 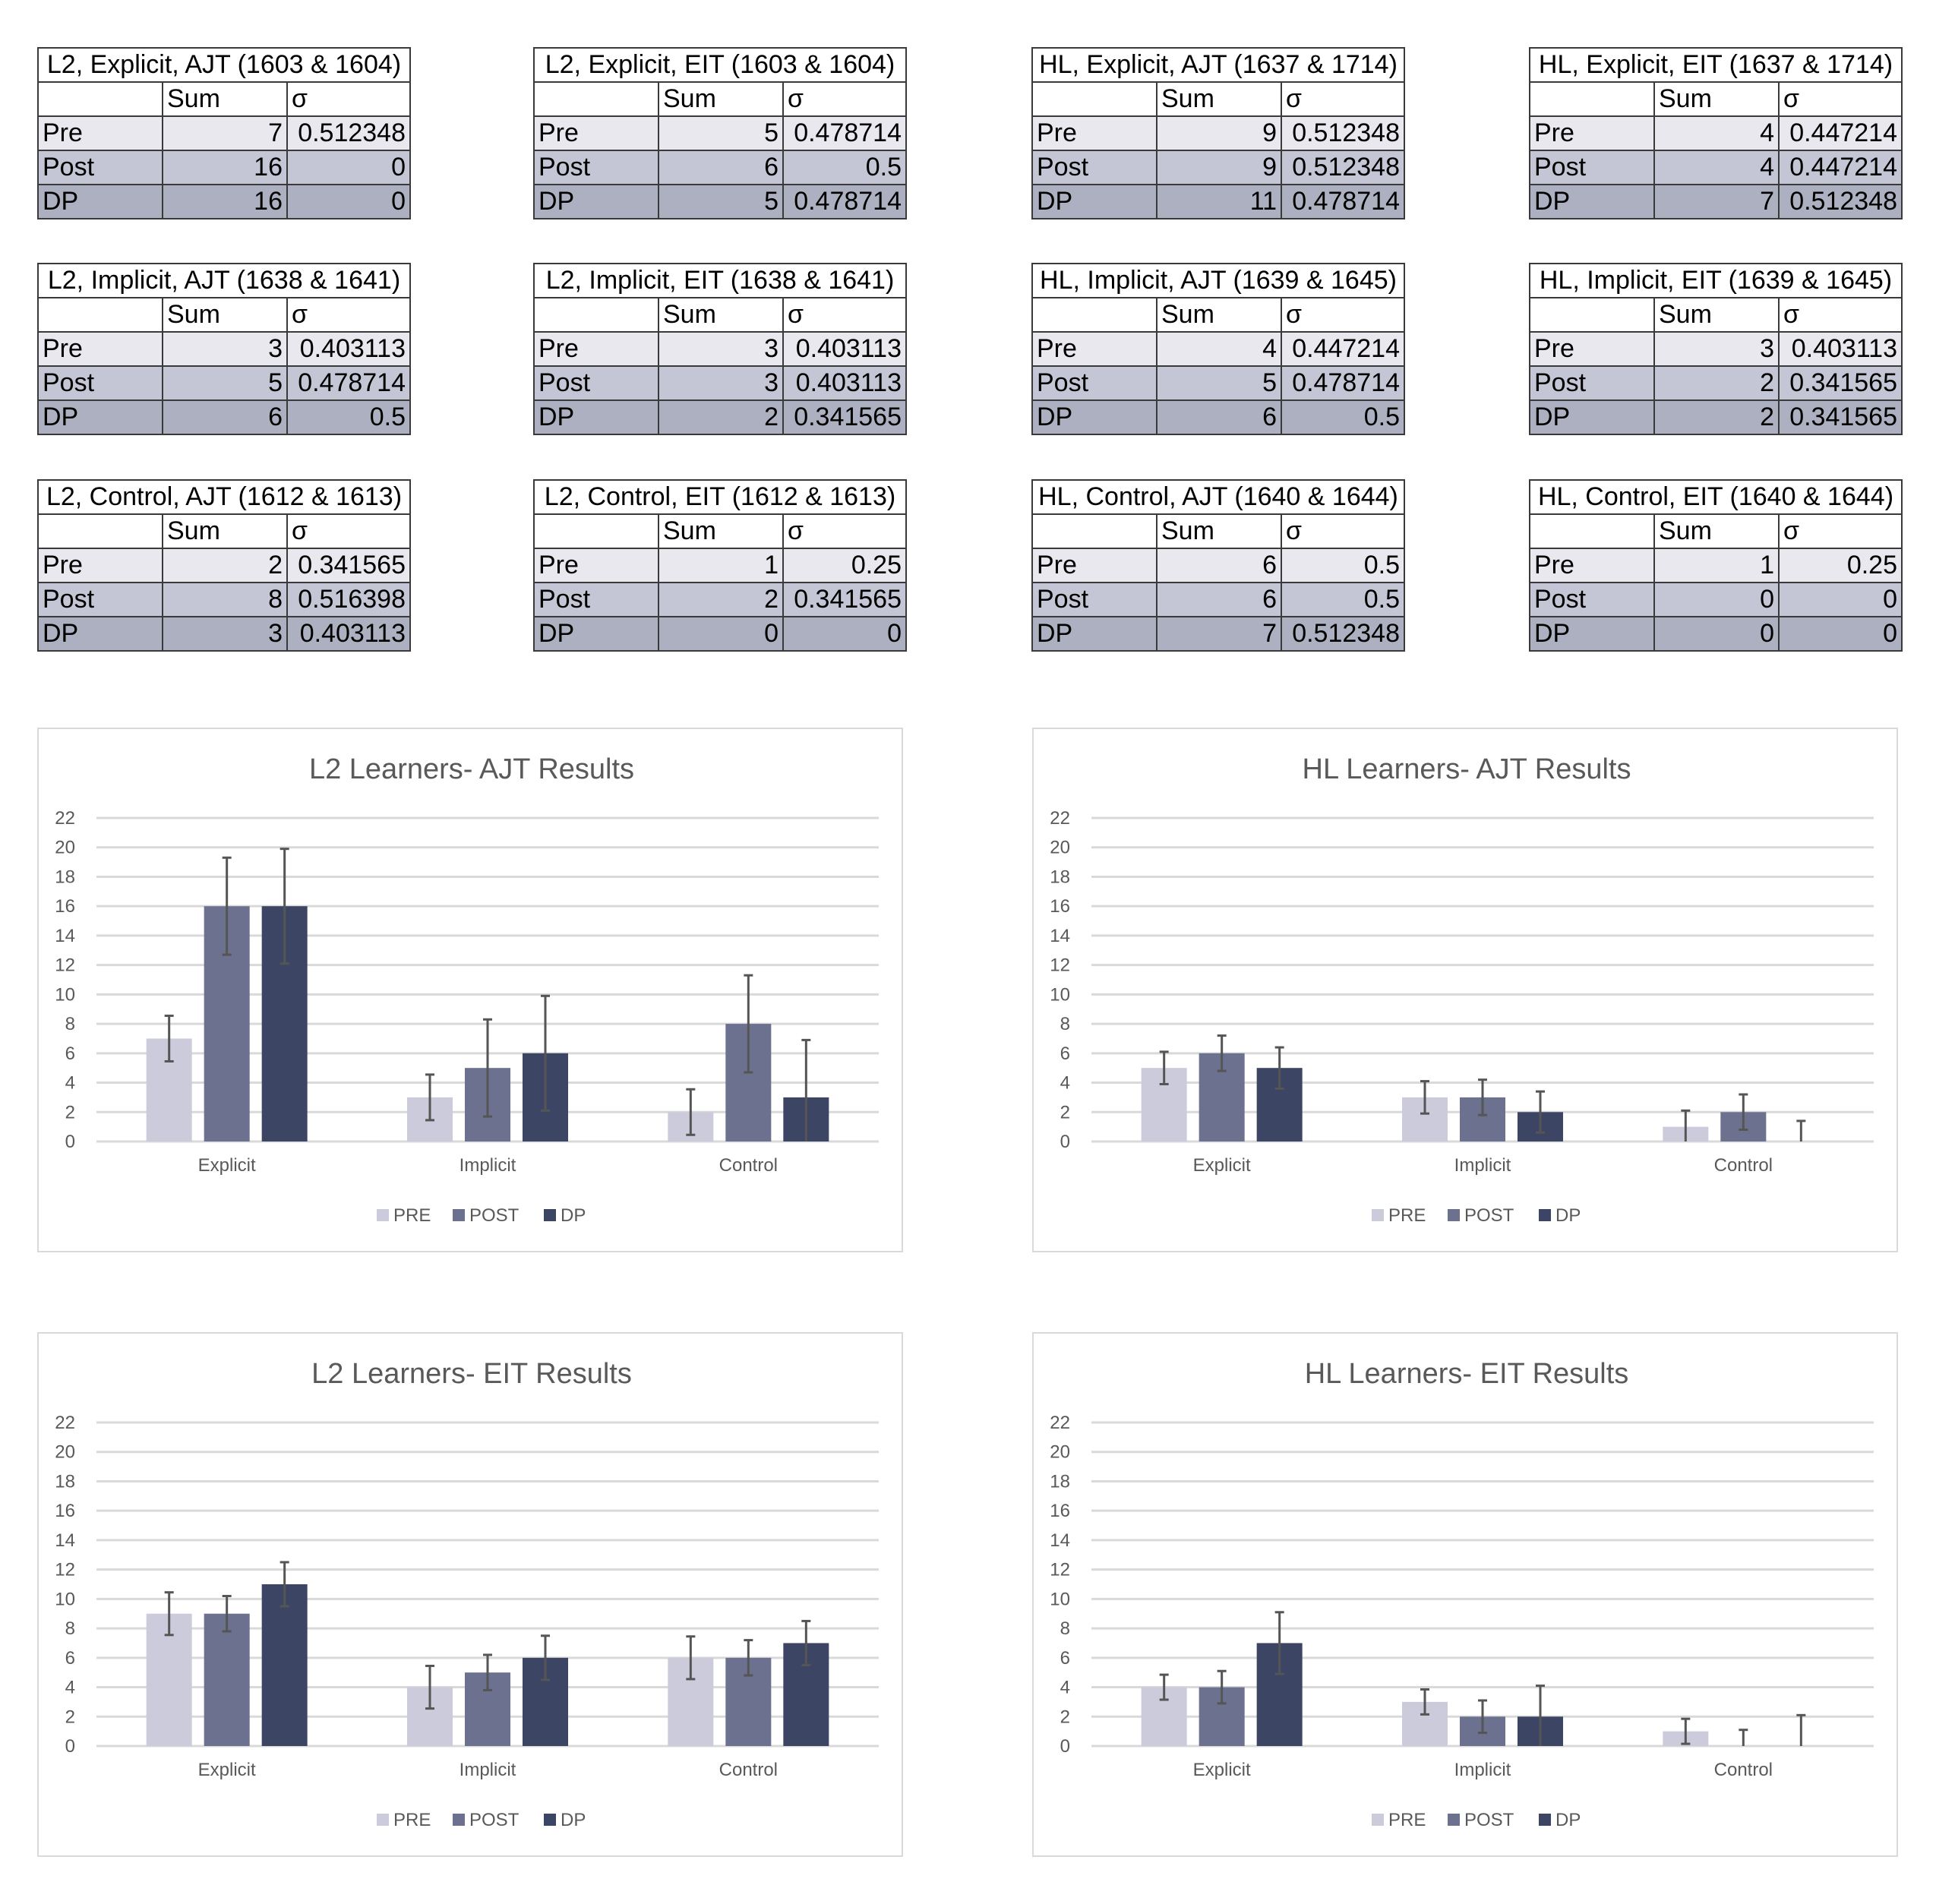 What do you see at coordinates (1840, 565) in the screenshot?
I see `sigma-cell: 0.25` at bounding box center [1840, 565].